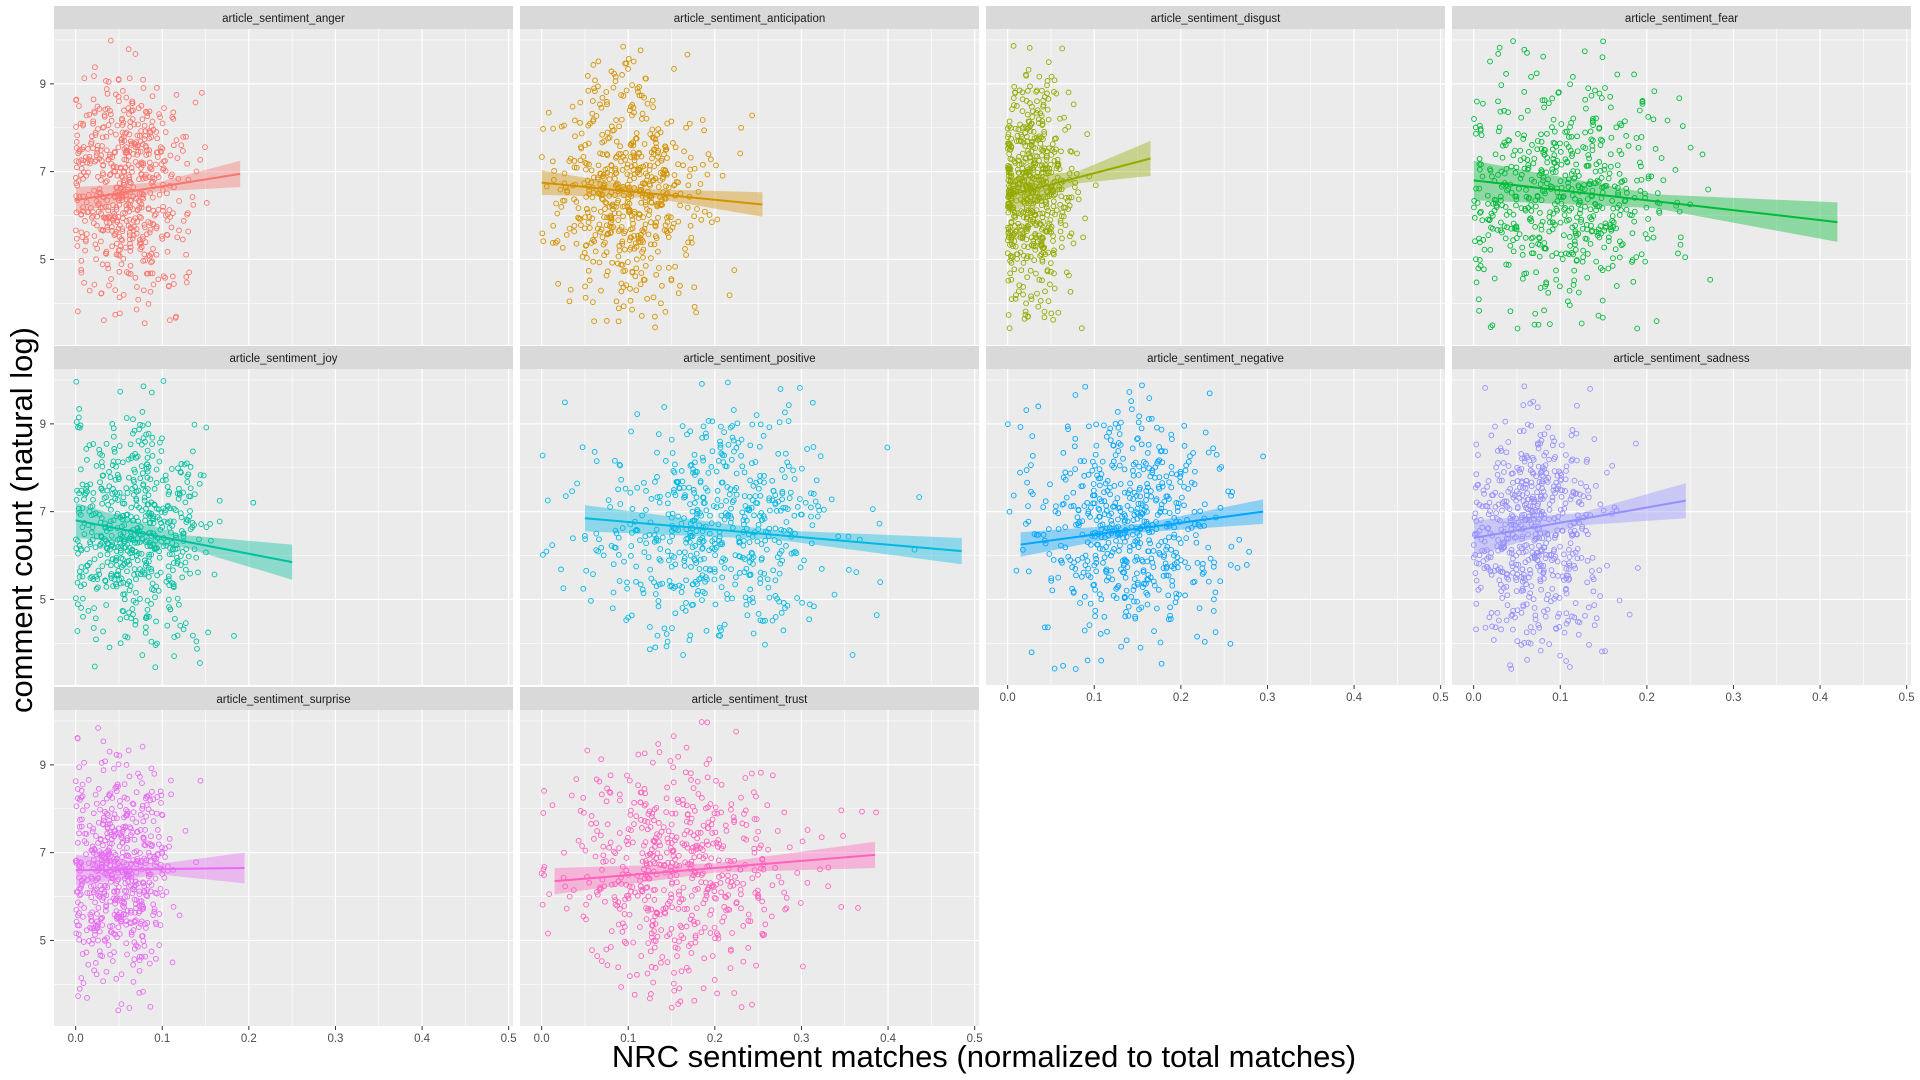 This screenshot has width=1920, height=1080. What do you see at coordinates (43, 173) in the screenshot?
I see `y-tick-label: 7` at bounding box center [43, 173].